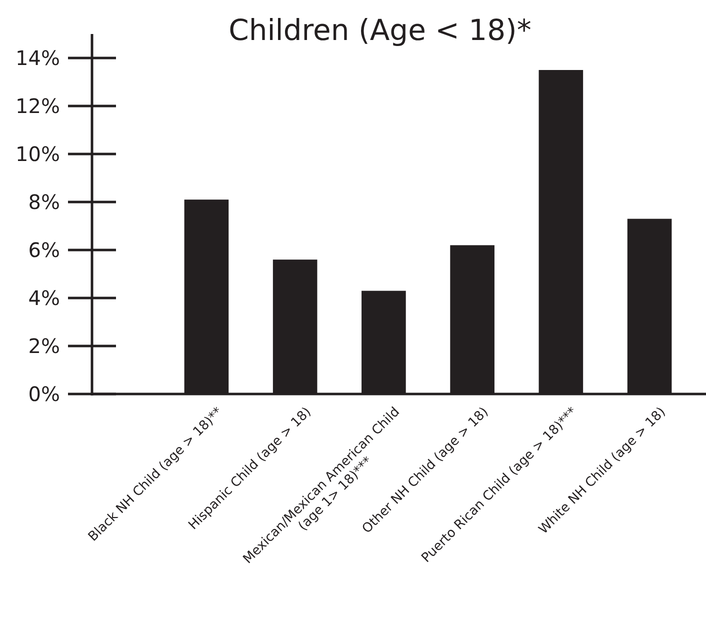  I want to click on y-tick-label: 4%, so click(44, 298).